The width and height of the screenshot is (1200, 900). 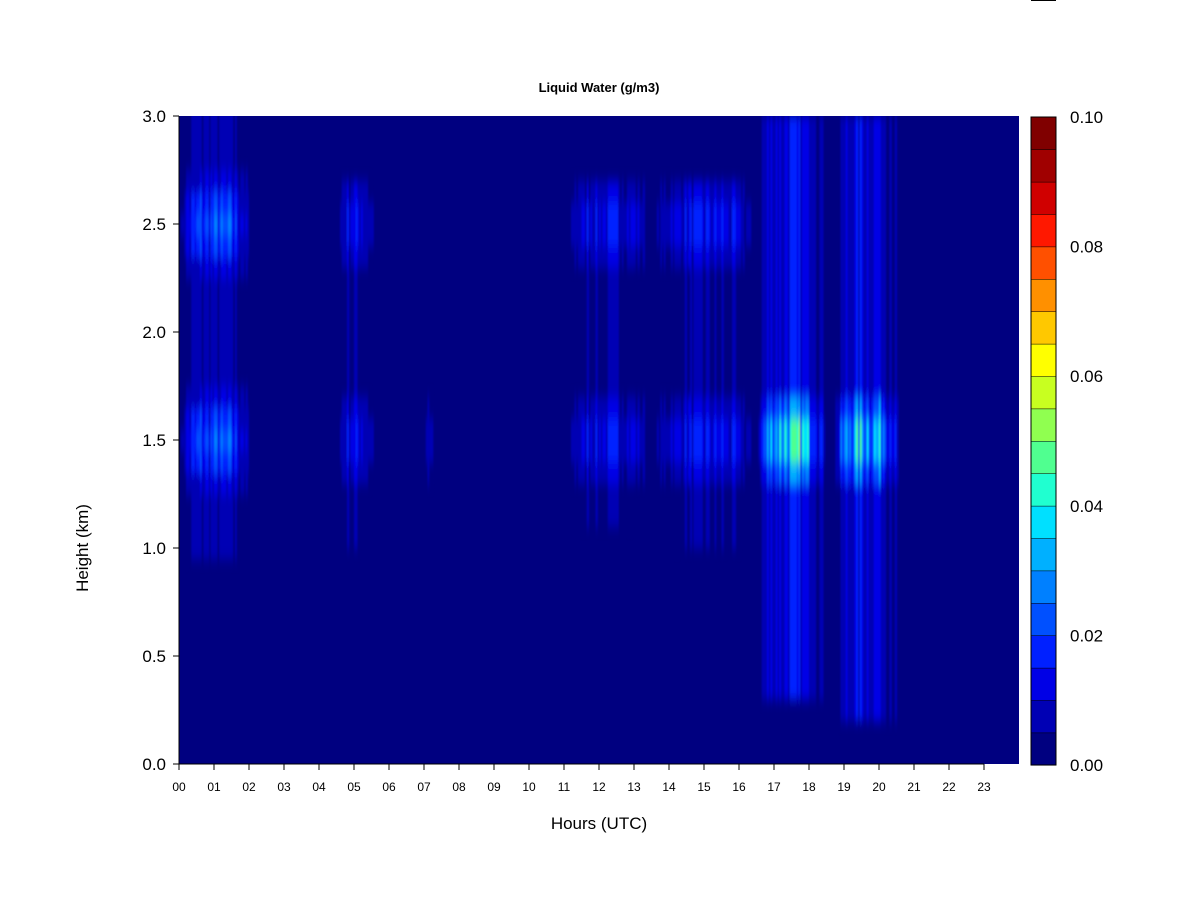 I want to click on colorbar-tick-label: 0.10, so click(x=1086, y=117).